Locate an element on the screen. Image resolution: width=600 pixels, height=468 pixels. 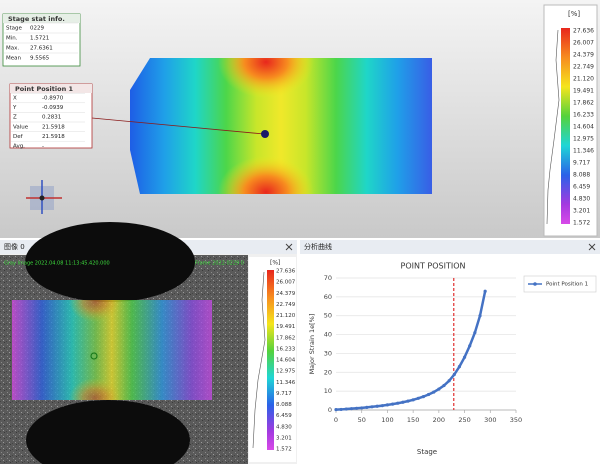
y-tick-label: 40 is located at coordinates (328, 335).